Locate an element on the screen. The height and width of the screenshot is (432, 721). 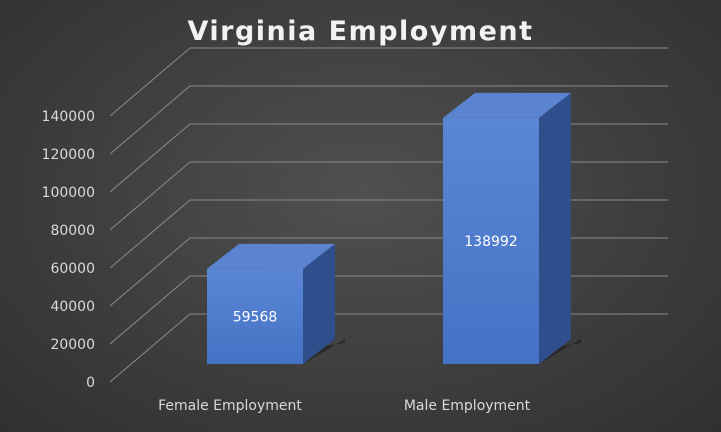
bar: 59568 is located at coordinates (276, 303).